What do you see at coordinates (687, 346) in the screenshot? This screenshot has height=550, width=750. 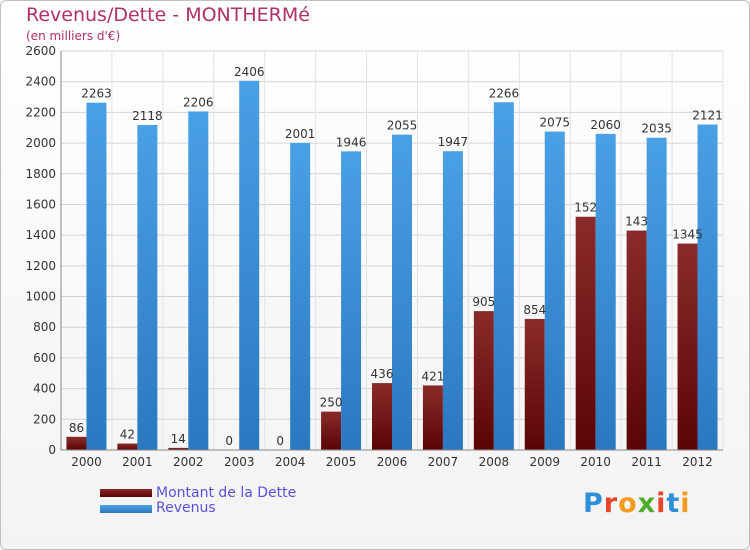 I see `bar-dette-2012` at bounding box center [687, 346].